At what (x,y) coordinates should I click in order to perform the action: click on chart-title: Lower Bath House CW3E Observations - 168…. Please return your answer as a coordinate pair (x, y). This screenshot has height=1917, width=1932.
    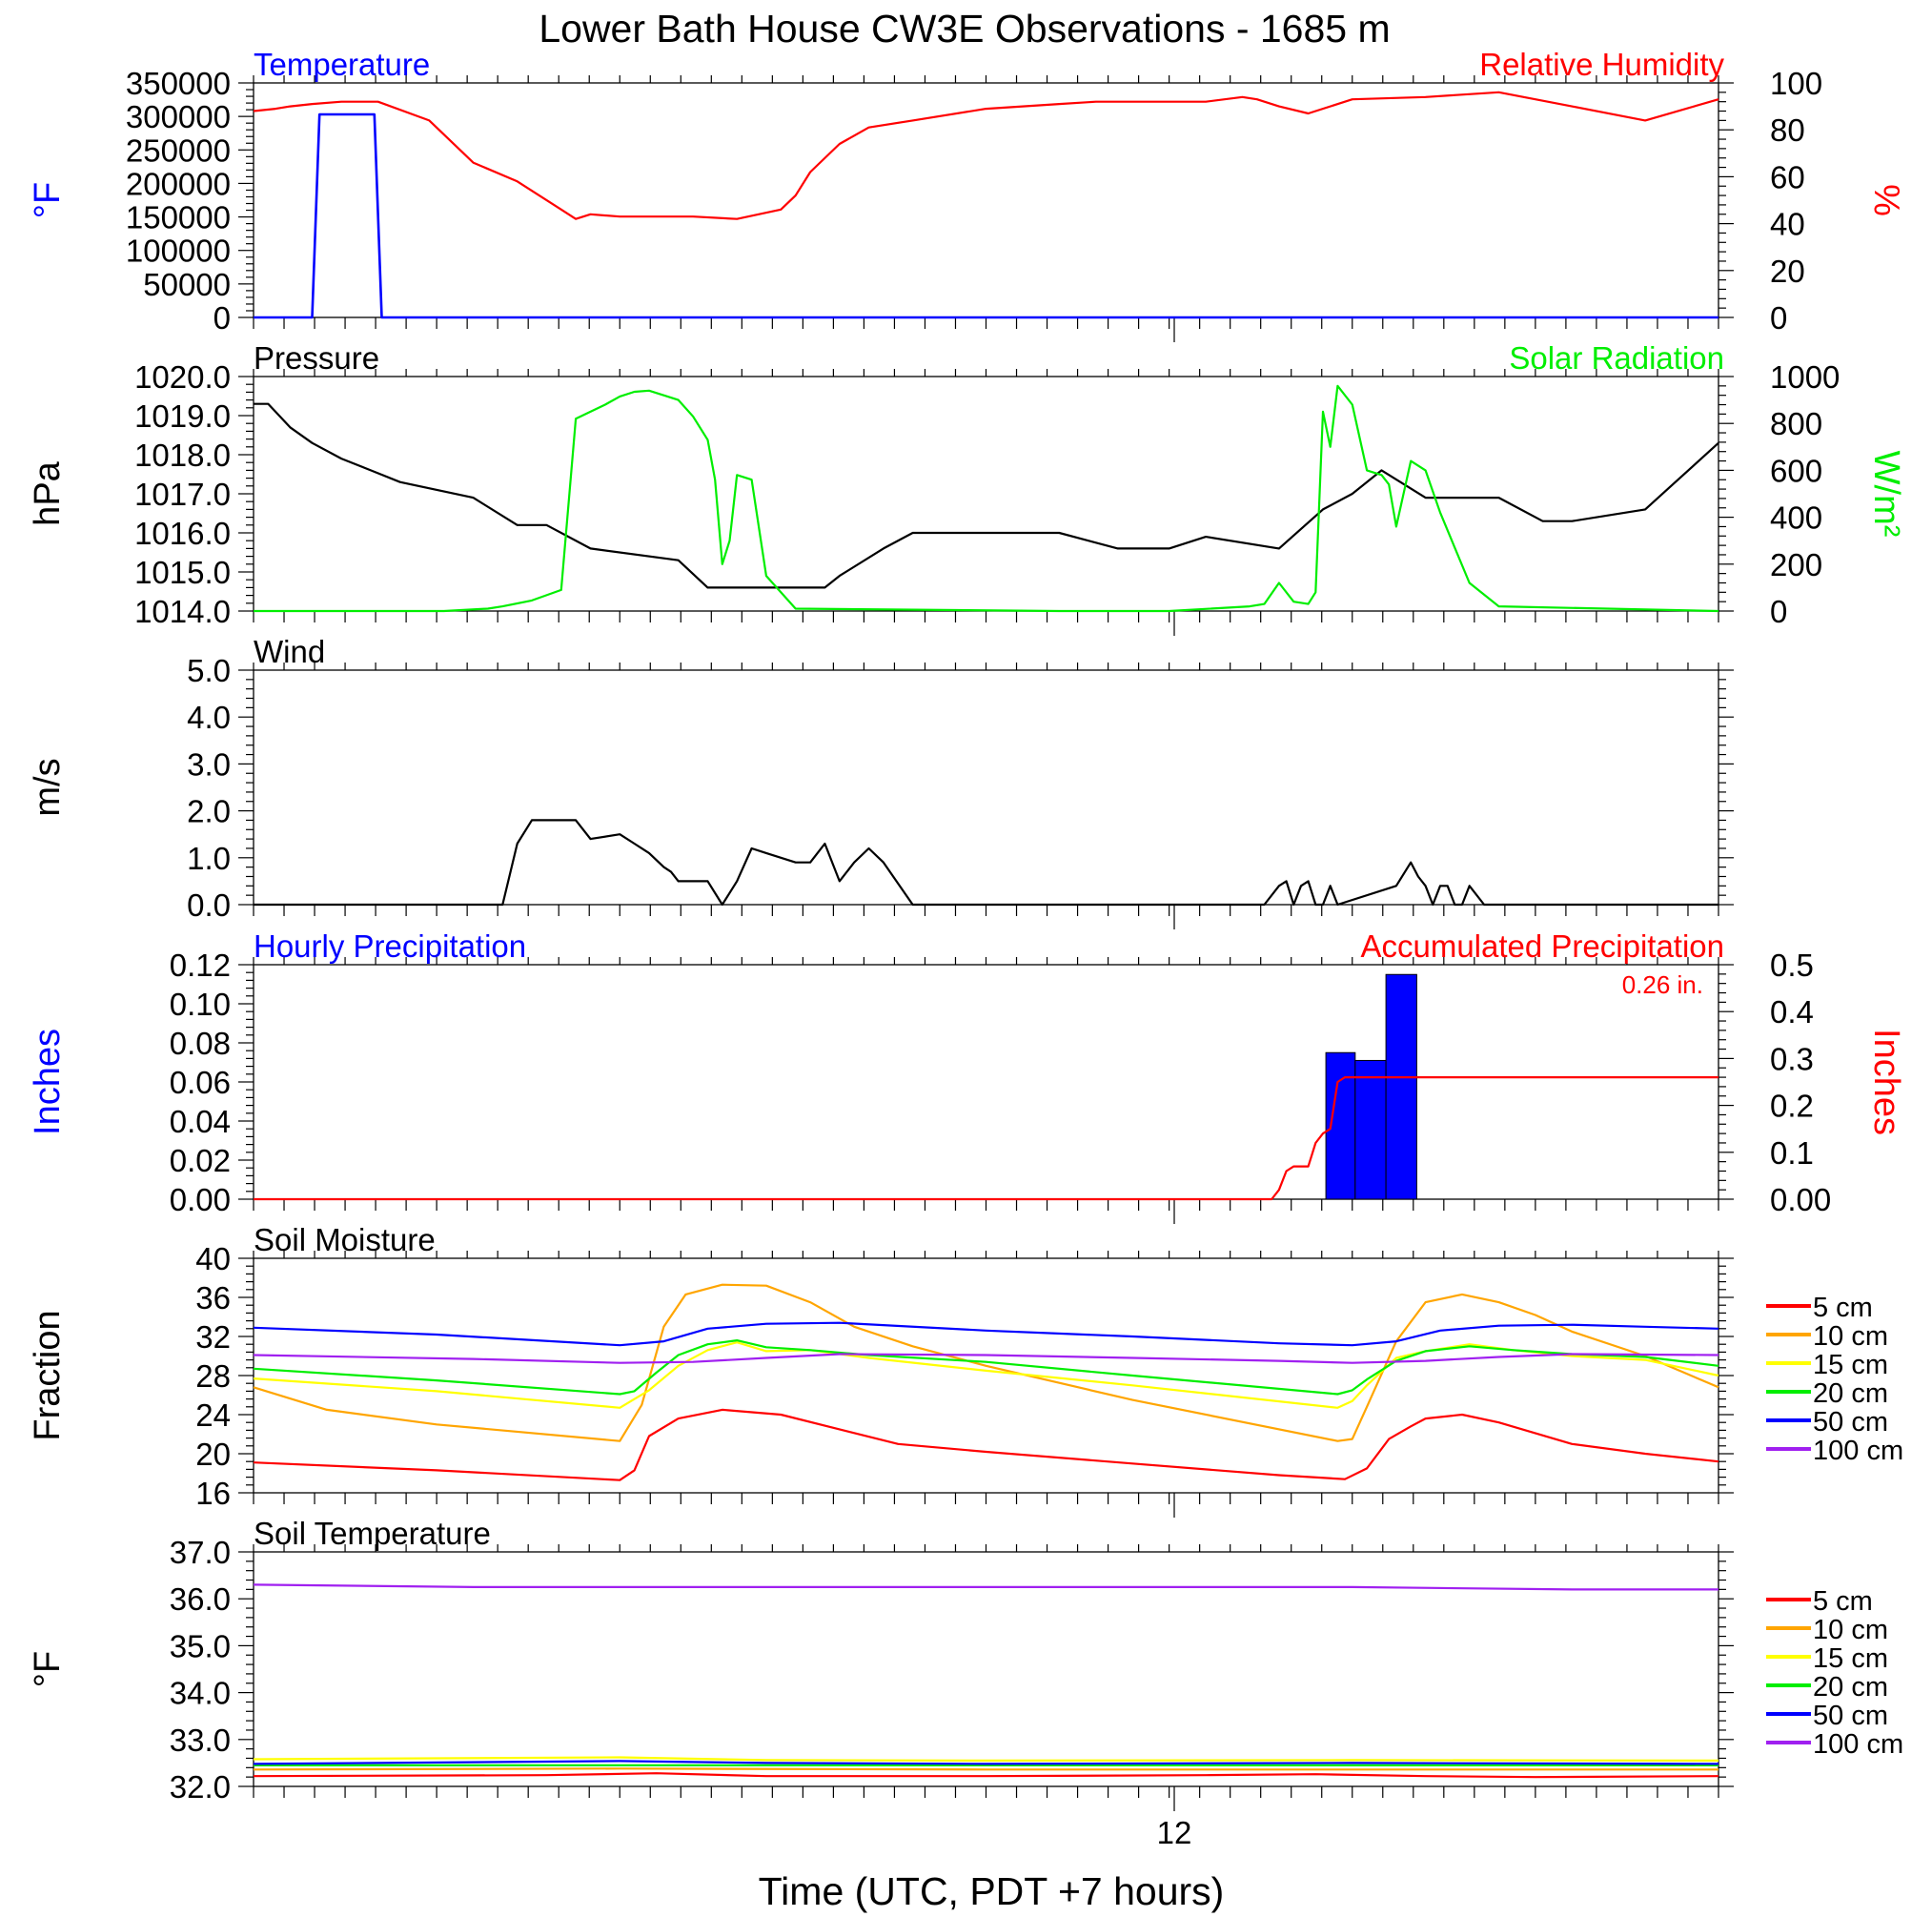
    Looking at the image, I should click on (965, 29).